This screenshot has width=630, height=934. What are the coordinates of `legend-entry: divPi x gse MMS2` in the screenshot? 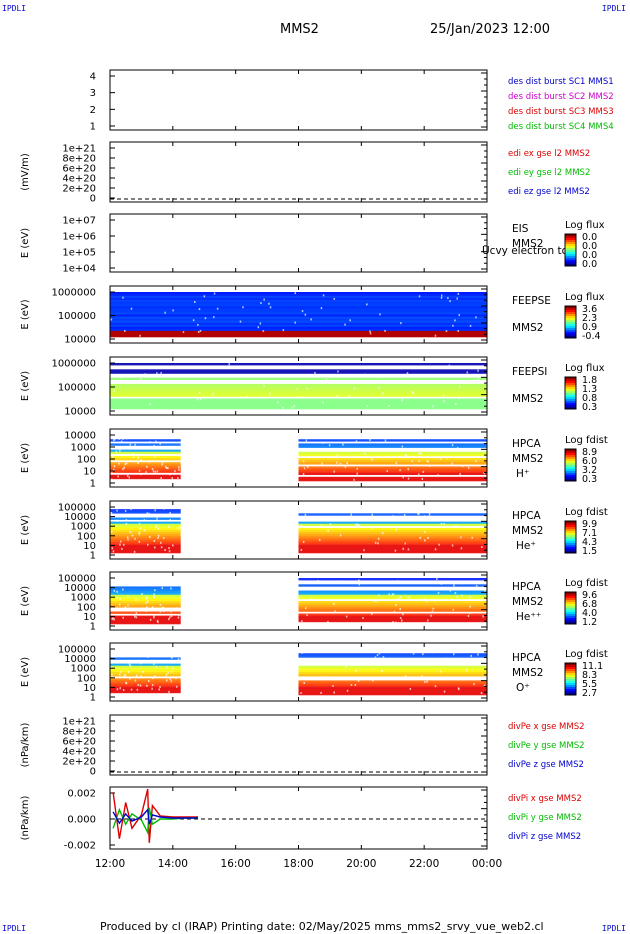 It's located at (545, 799).